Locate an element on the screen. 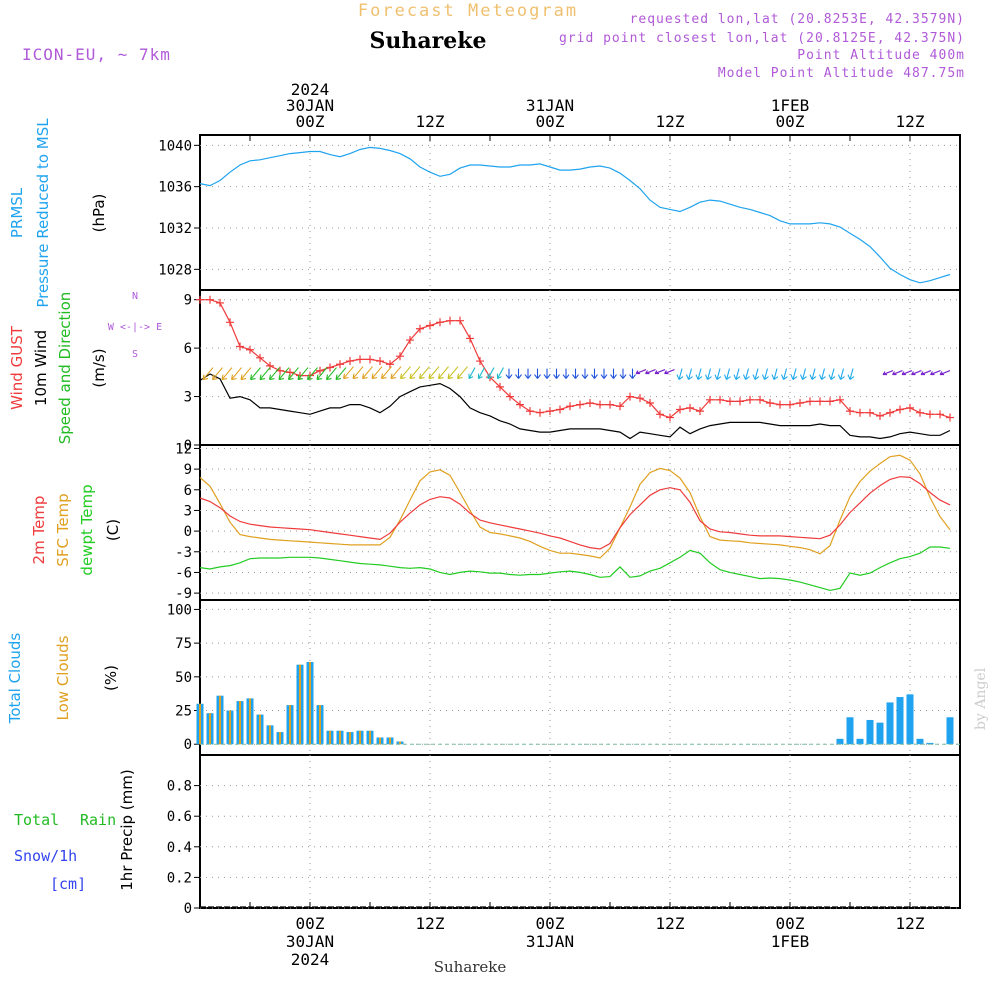 This screenshot has height=1000, width=1000. wind-speed-line is located at coordinates (575, 406).